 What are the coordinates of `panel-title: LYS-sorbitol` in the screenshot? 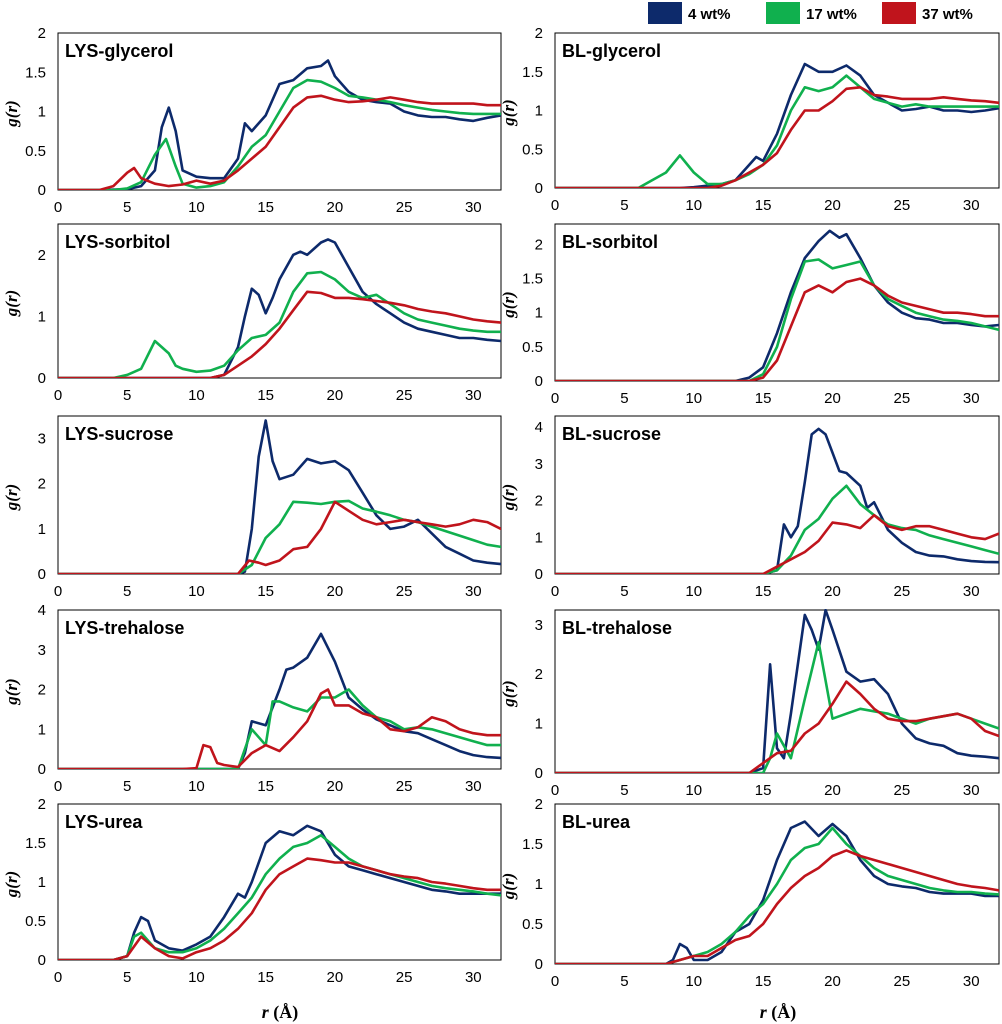 It's located at (117, 242).